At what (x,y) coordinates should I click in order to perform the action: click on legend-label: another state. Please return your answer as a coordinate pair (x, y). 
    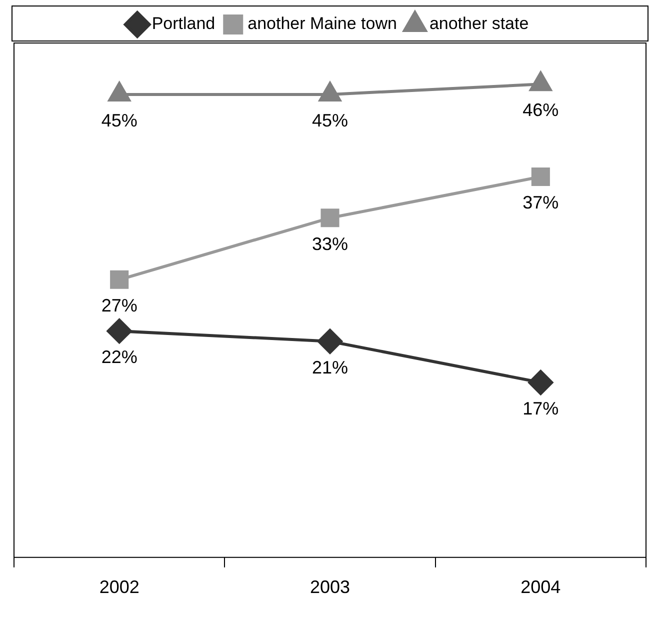
    Looking at the image, I should click on (479, 24).